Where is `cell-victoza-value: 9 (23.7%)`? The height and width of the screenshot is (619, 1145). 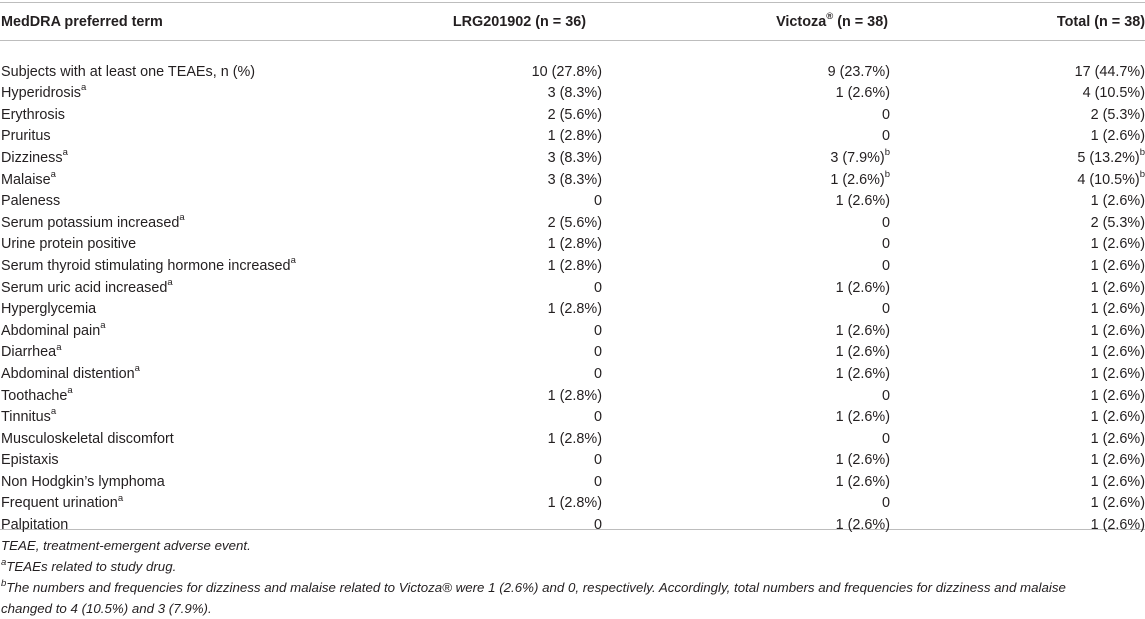 cell-victoza-value: 9 (23.7%) is located at coordinates (858, 71).